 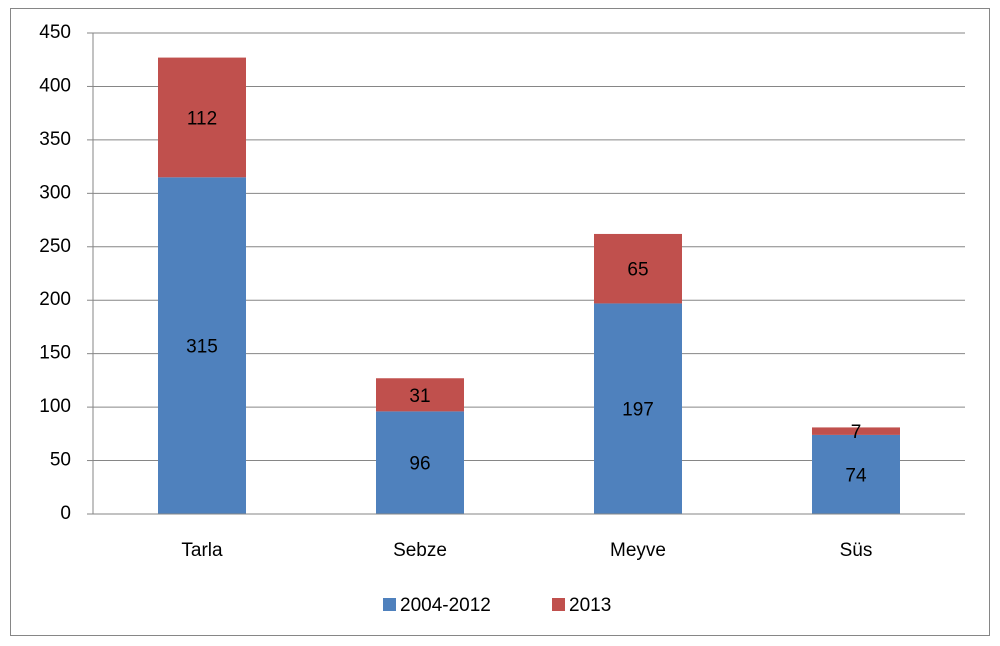 What do you see at coordinates (202, 550) in the screenshot?
I see `x-tick-label: Tarla` at bounding box center [202, 550].